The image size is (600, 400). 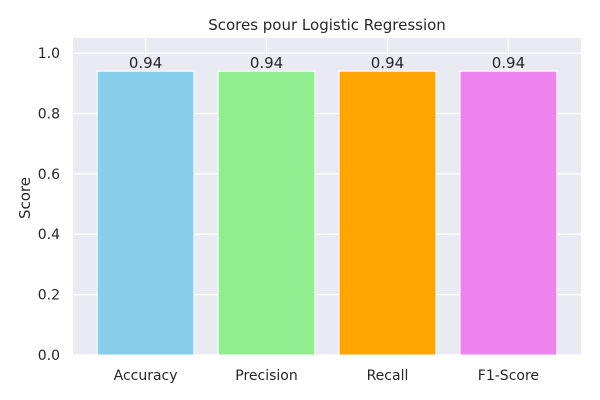 I want to click on y-tick-label: 0.4, so click(x=49, y=235).